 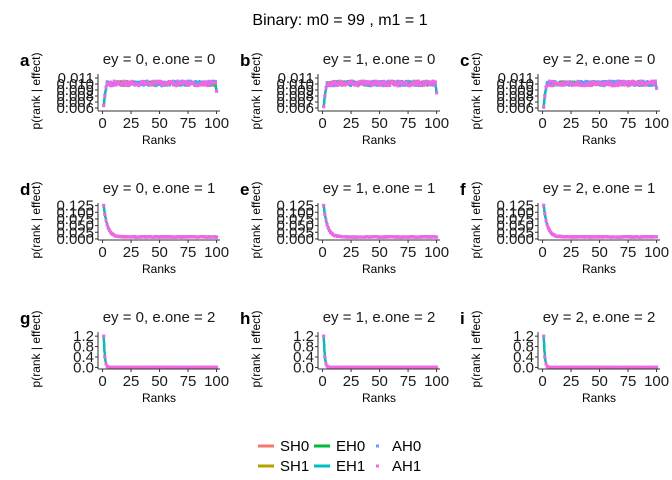 I want to click on y-tick-label: 0.008, so click(x=515, y=96).